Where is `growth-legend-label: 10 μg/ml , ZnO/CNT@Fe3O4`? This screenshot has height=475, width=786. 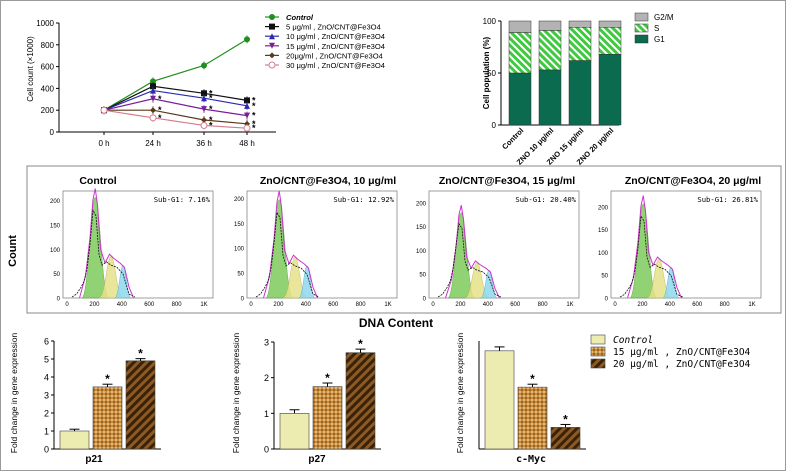
growth-legend-label: 10 μg/ml , ZnO/CNT@Fe3O4 is located at coordinates (335, 36).